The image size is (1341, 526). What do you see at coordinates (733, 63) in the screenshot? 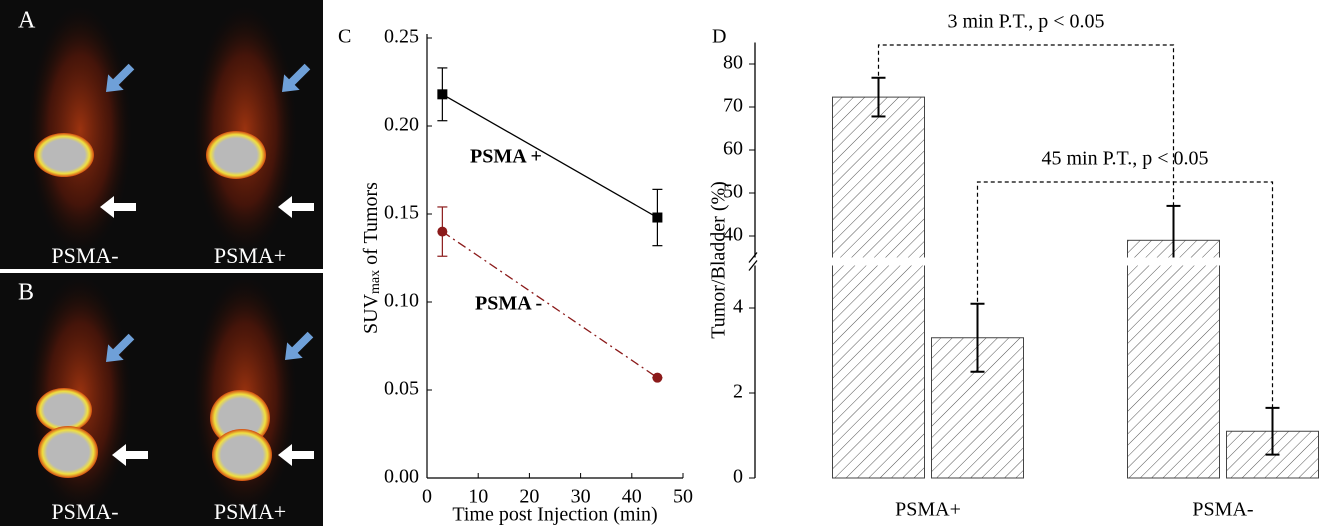
I see `y-tick-label: 80` at bounding box center [733, 63].